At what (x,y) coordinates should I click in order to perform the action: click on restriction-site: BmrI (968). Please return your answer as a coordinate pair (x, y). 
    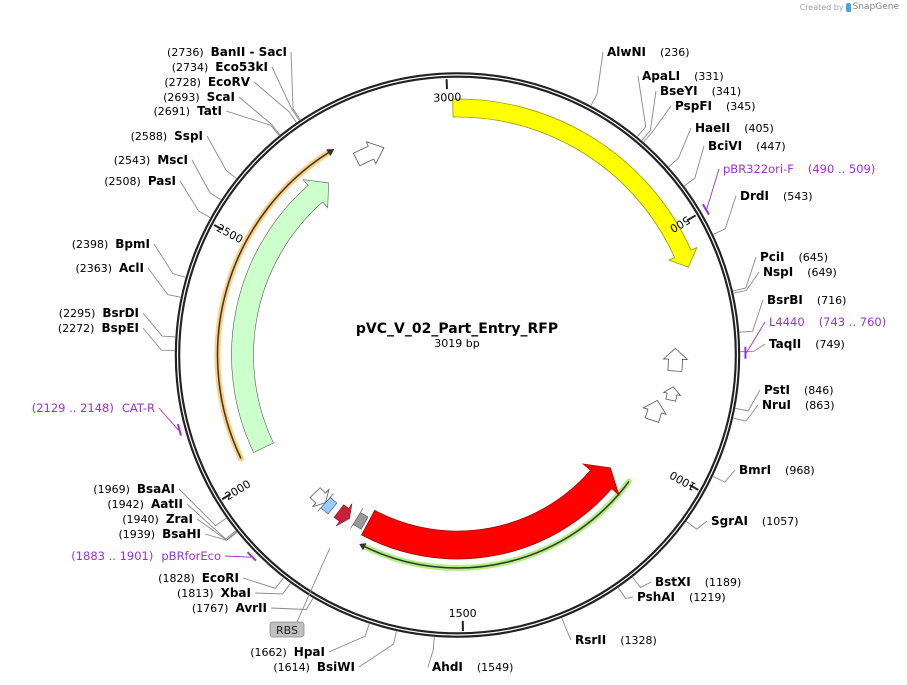
    Looking at the image, I should click on (777, 470).